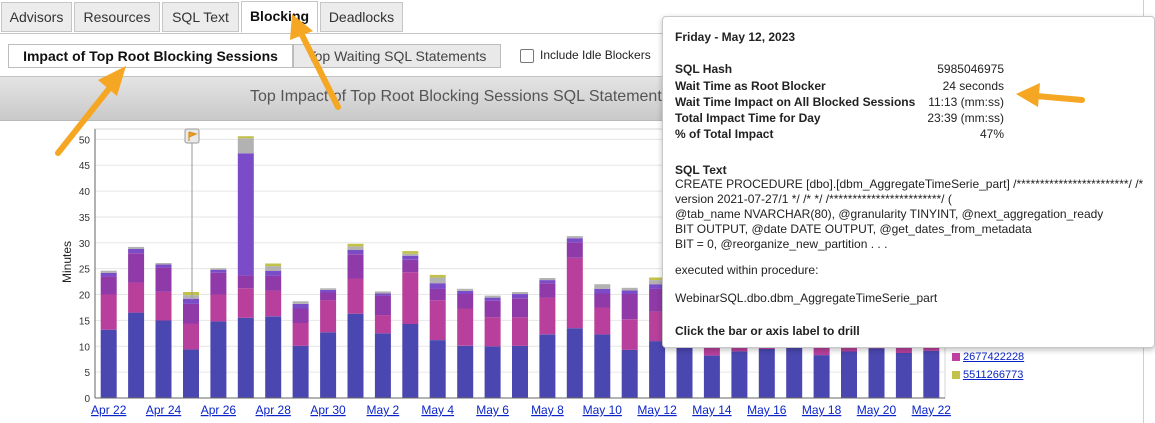  I want to click on legend-link: 2677422228, so click(994, 357).